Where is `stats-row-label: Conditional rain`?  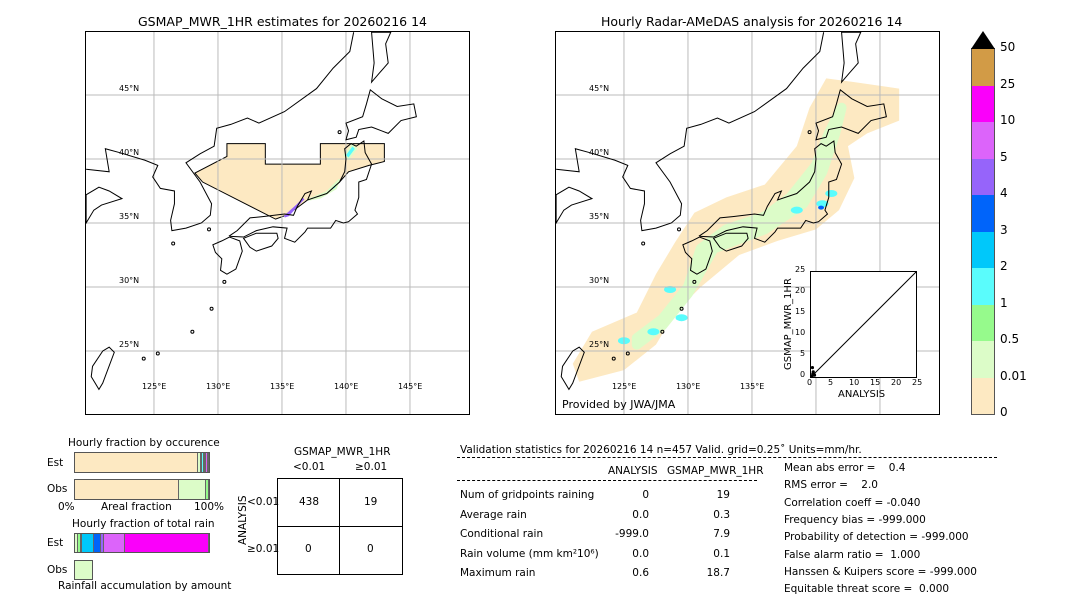
stats-row-label: Conditional rain is located at coordinates (502, 534).